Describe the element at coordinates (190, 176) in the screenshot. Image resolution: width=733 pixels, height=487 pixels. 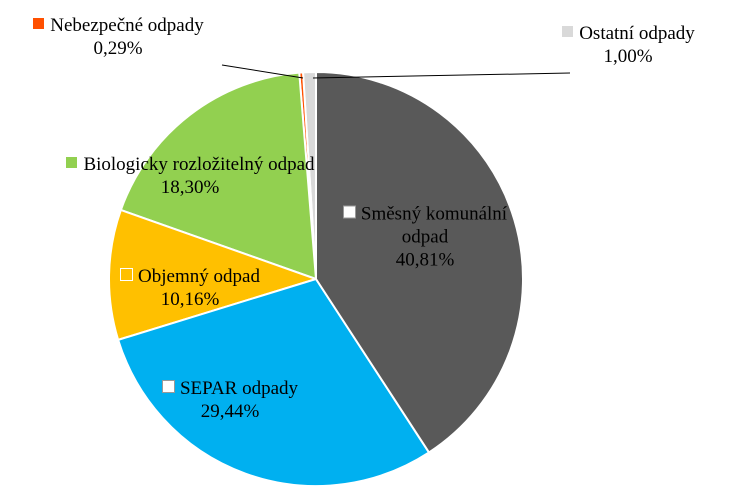
I see `data-label: Biologicky rozložitelný odpad 18,30%` at that location.